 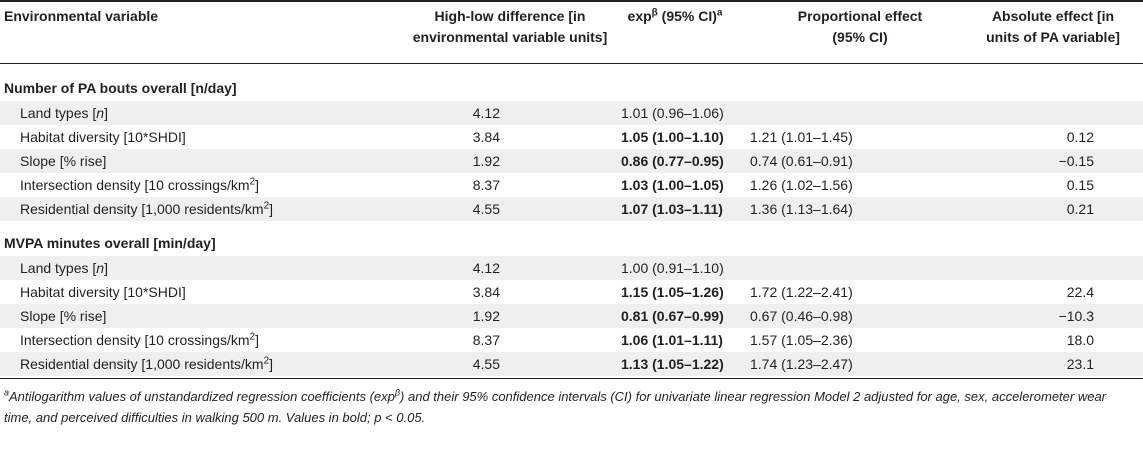 I want to click on top-rule, so click(x=571, y=1).